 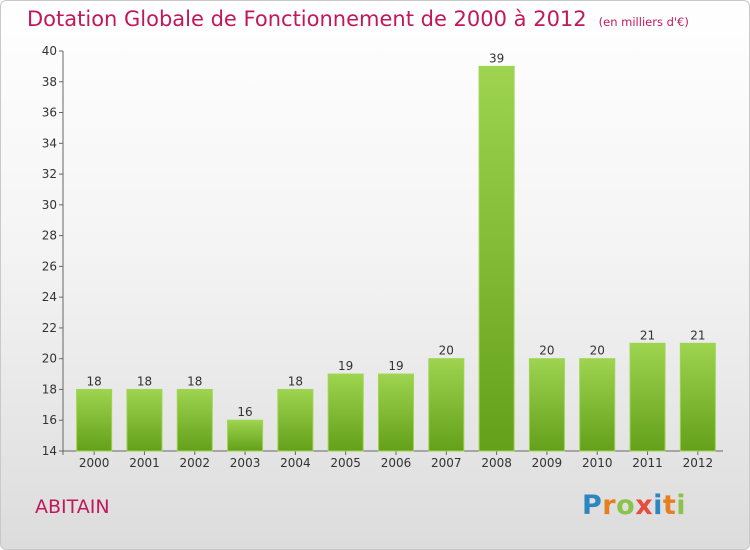 What do you see at coordinates (49, 328) in the screenshot?
I see `y-tick-label: 22` at bounding box center [49, 328].